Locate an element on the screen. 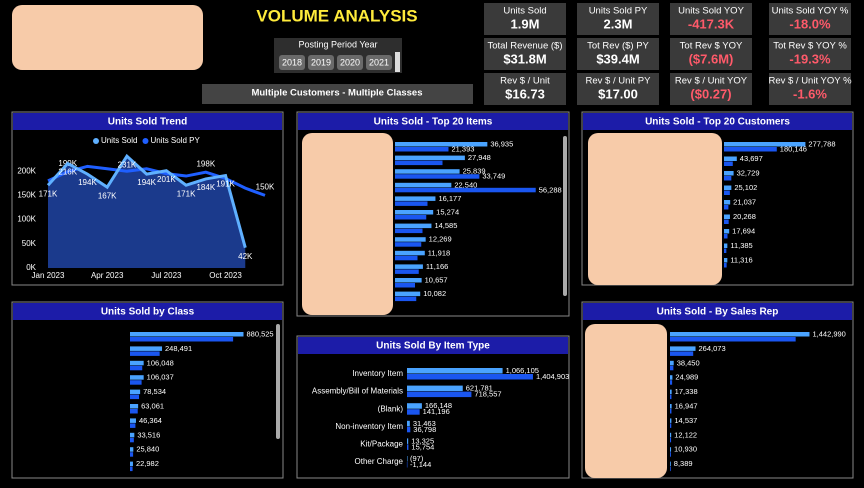 The width and height of the screenshot is (864, 488). data-label: 1,442,990 is located at coordinates (828, 333).